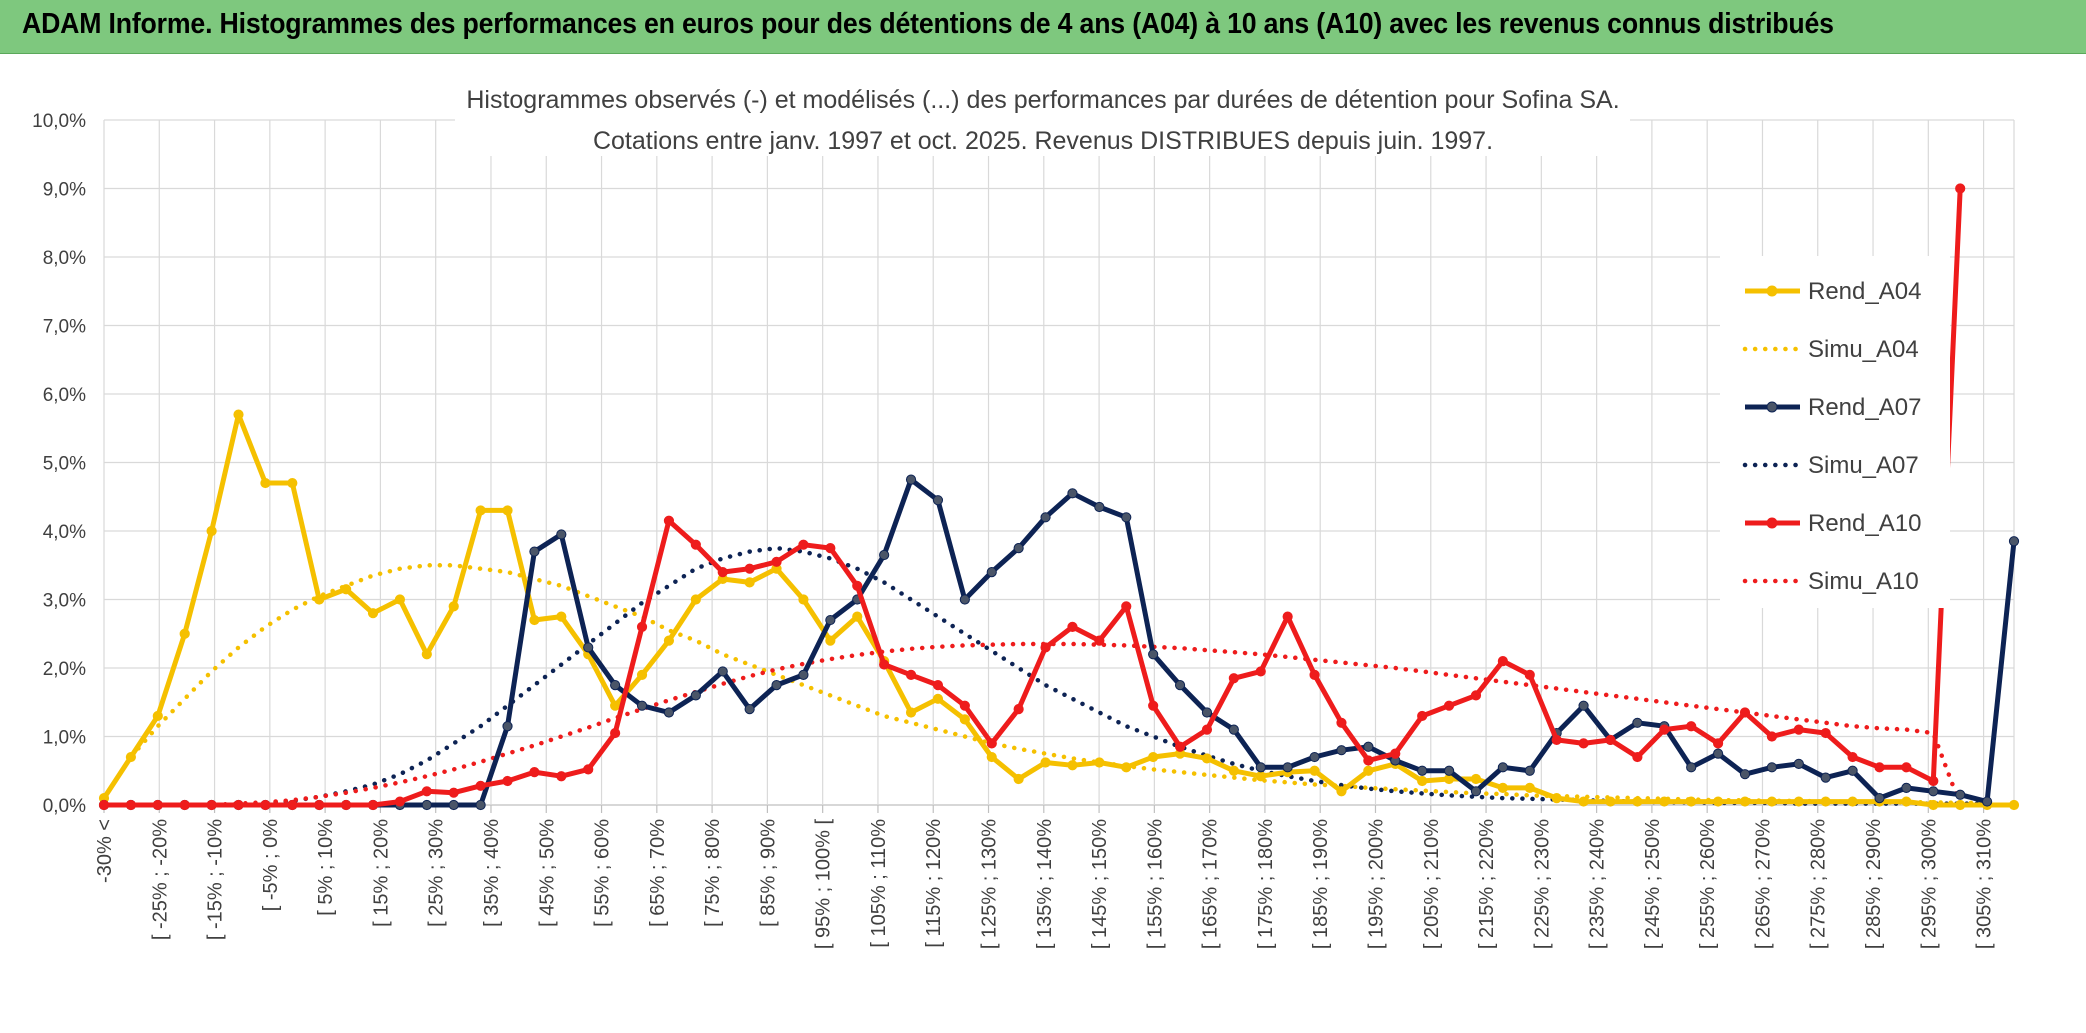 The image size is (2086, 1033). What do you see at coordinates (1864, 523) in the screenshot?
I see `legend-label: Rend_A10` at bounding box center [1864, 523].